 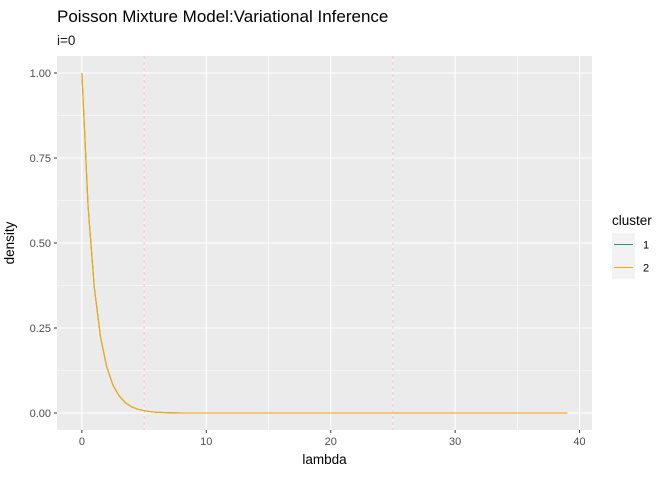 I want to click on x-axis-title: lambda, so click(x=324, y=459).